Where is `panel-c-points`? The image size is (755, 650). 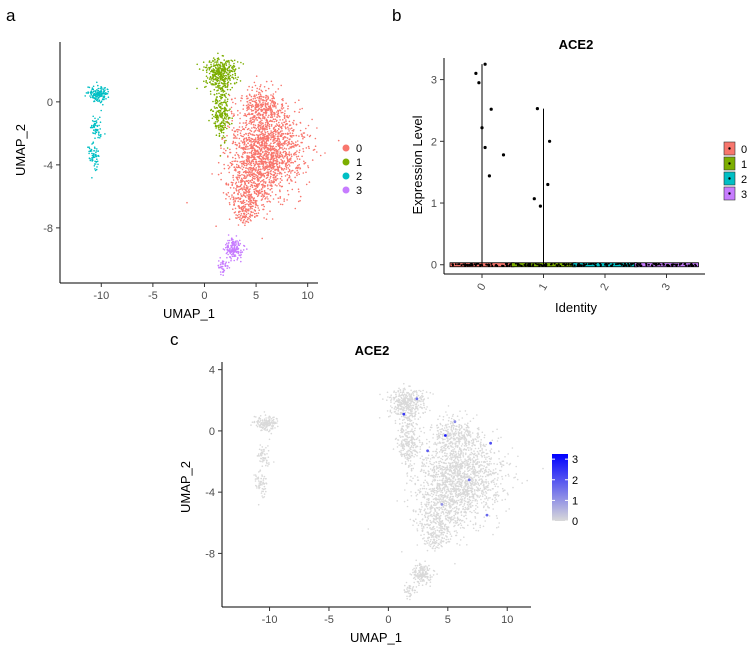
panel-c-points is located at coordinates (397, 491).